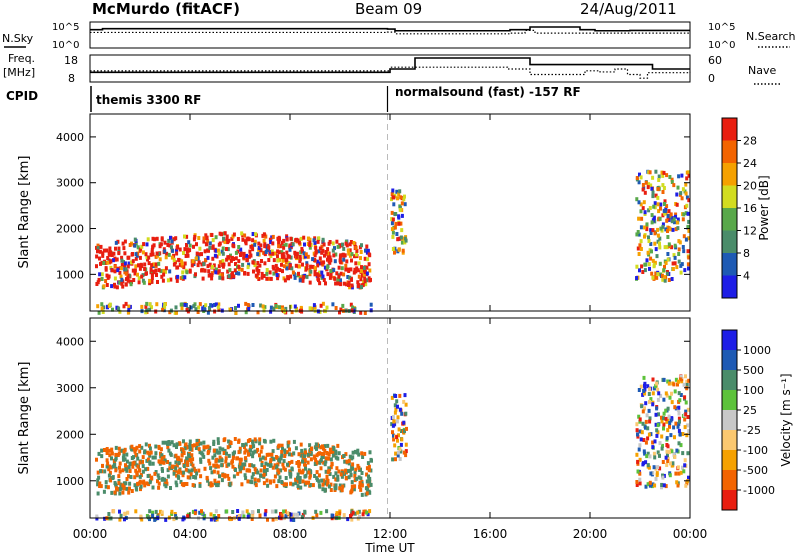 The image size is (800, 554). I want to click on velocity-colorbar-segment, so click(729, 340).